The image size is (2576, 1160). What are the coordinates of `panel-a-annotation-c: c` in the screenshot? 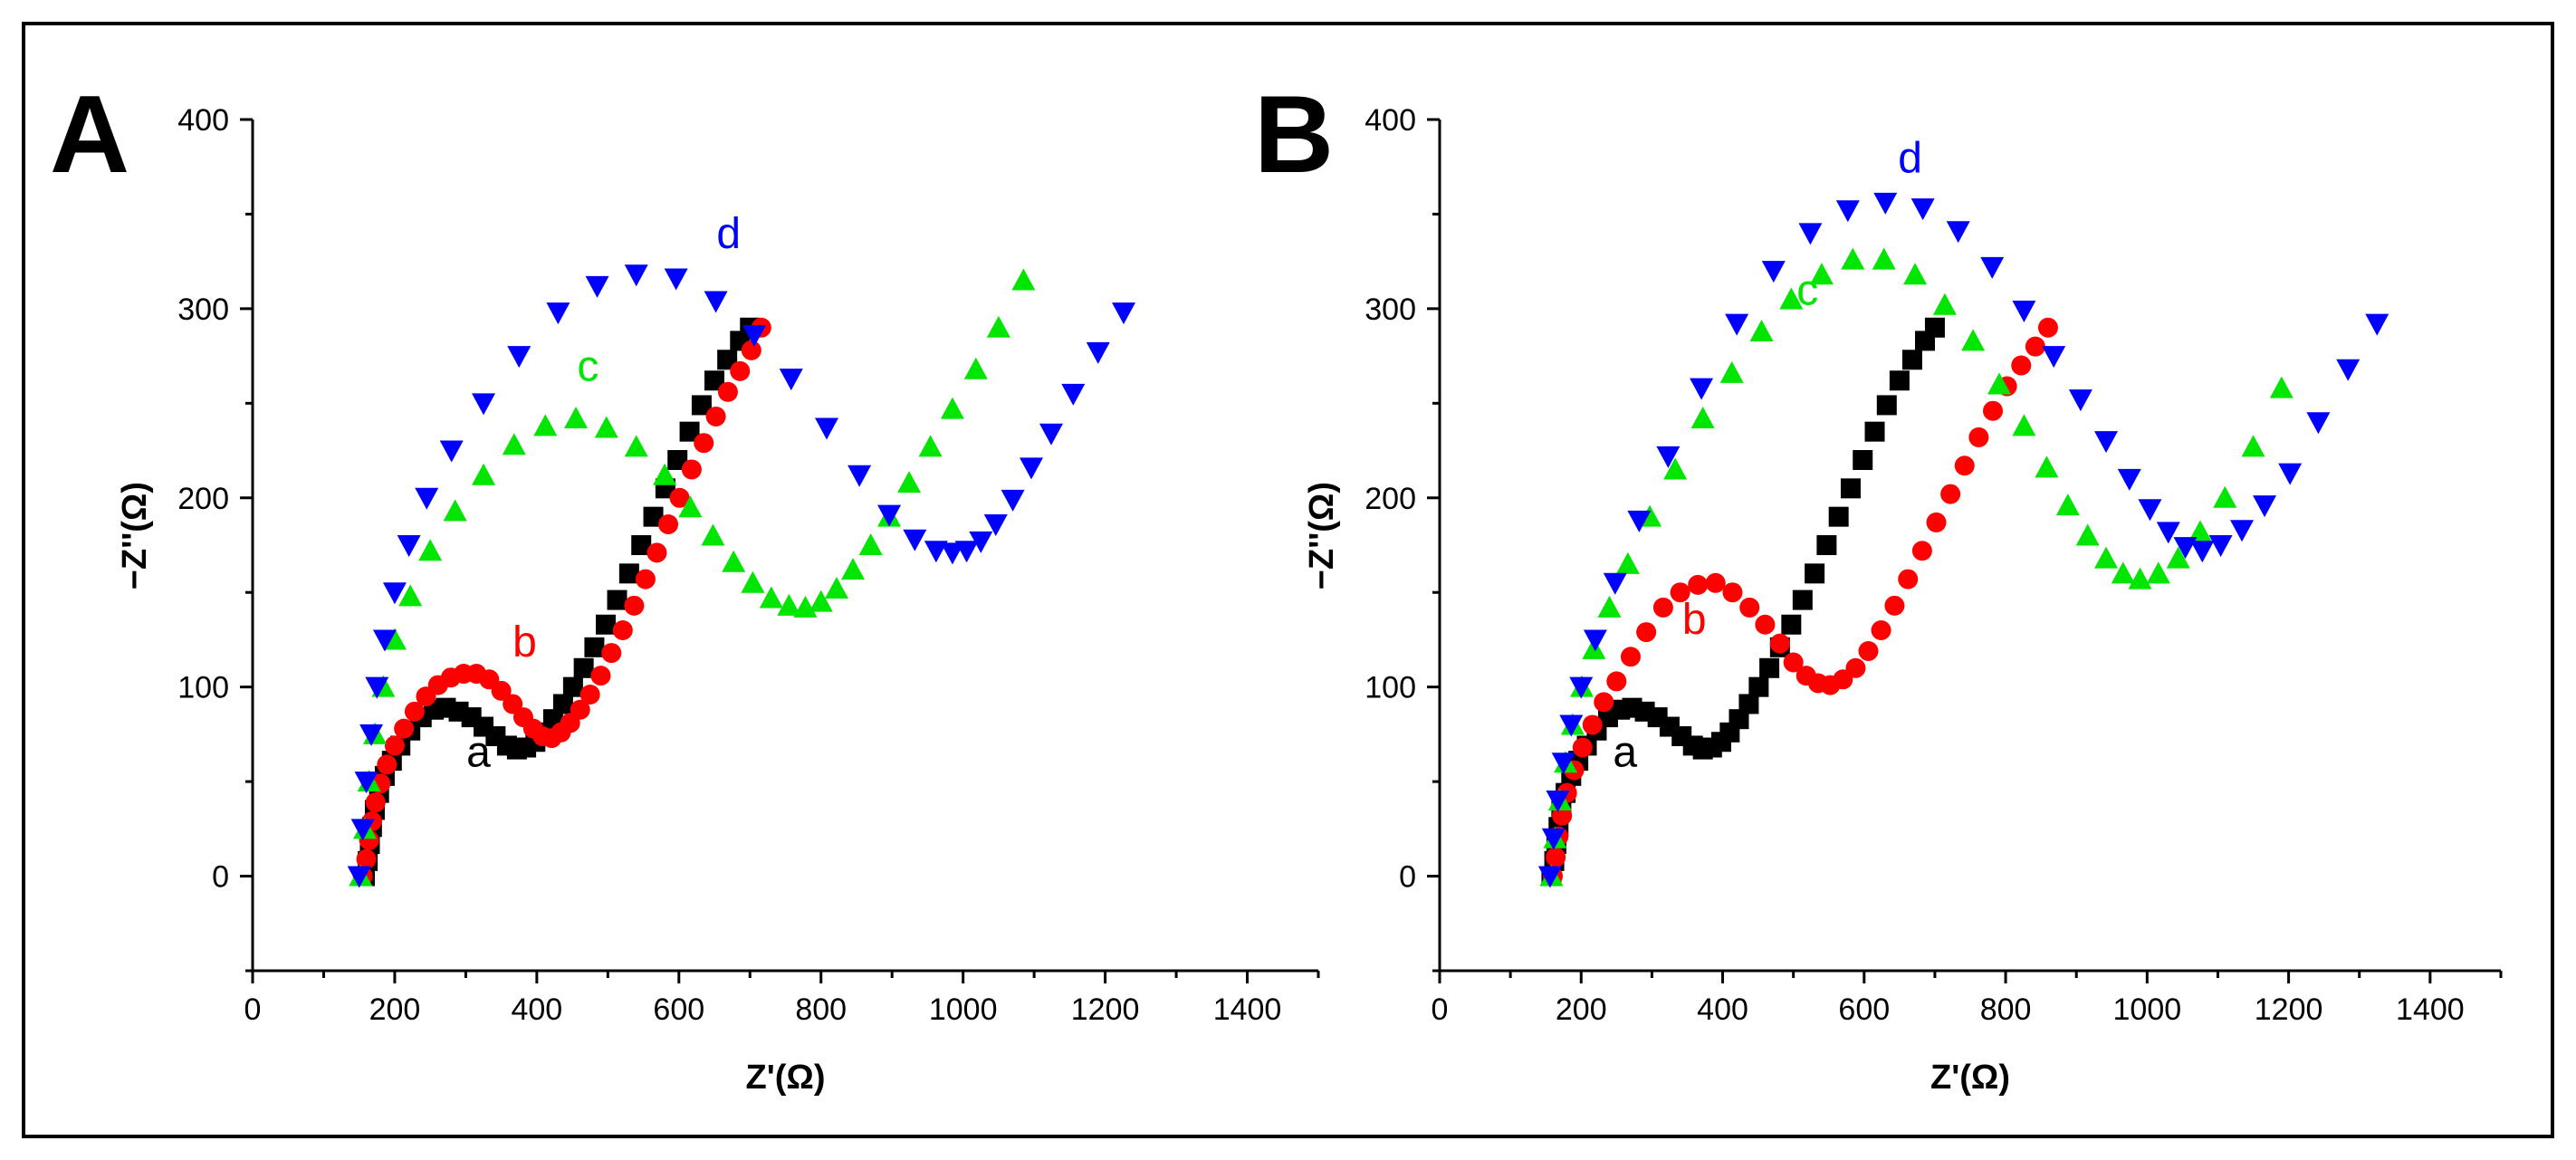 It's located at (588, 366).